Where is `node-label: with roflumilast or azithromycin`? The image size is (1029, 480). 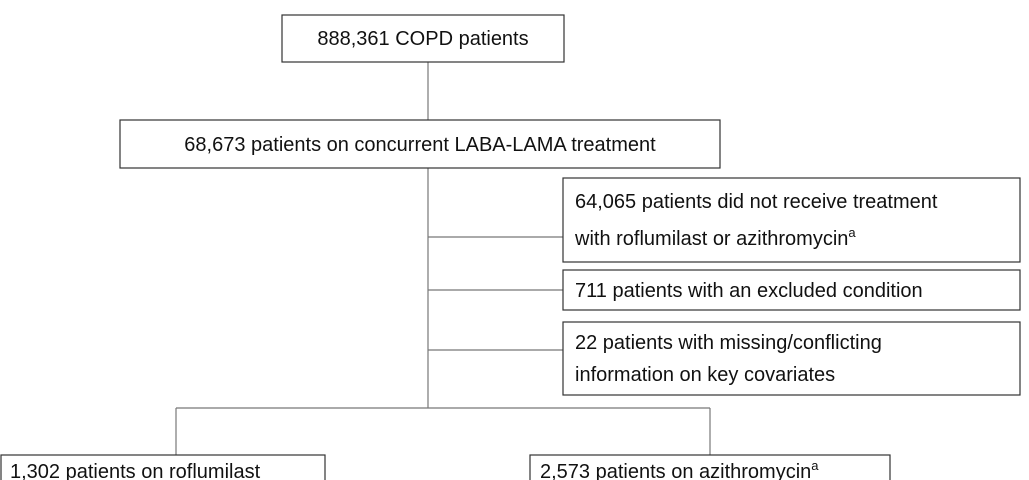 node-label: with roflumilast or azithromycin is located at coordinates (711, 239).